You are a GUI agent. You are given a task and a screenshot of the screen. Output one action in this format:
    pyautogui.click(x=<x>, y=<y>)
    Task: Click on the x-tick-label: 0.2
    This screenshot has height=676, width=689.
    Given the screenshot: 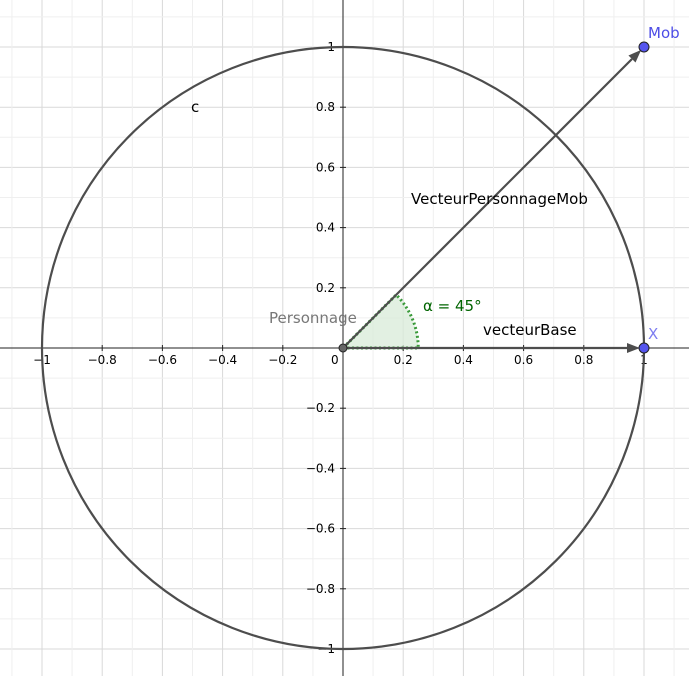 What is the action you would take?
    pyautogui.click(x=403, y=360)
    